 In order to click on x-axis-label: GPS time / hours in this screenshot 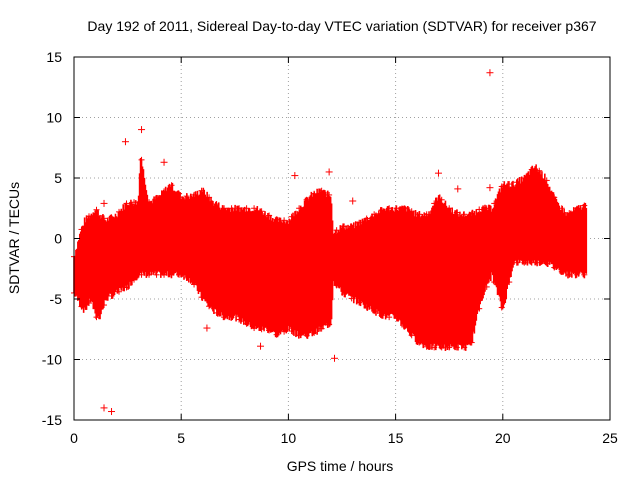, I will do `click(340, 466)`.